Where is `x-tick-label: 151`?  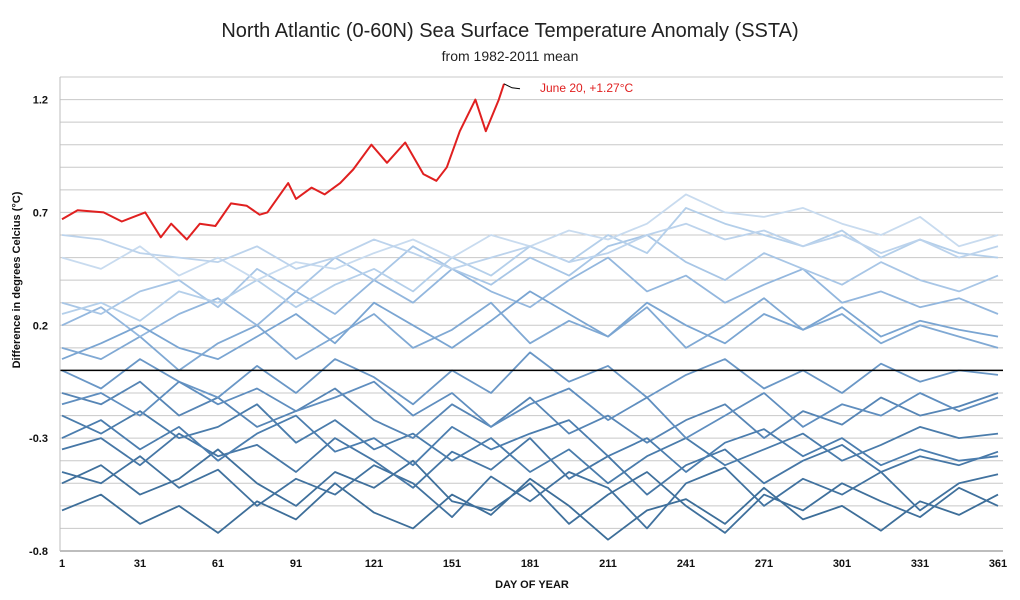
x-tick-label: 151 is located at coordinates (452, 564).